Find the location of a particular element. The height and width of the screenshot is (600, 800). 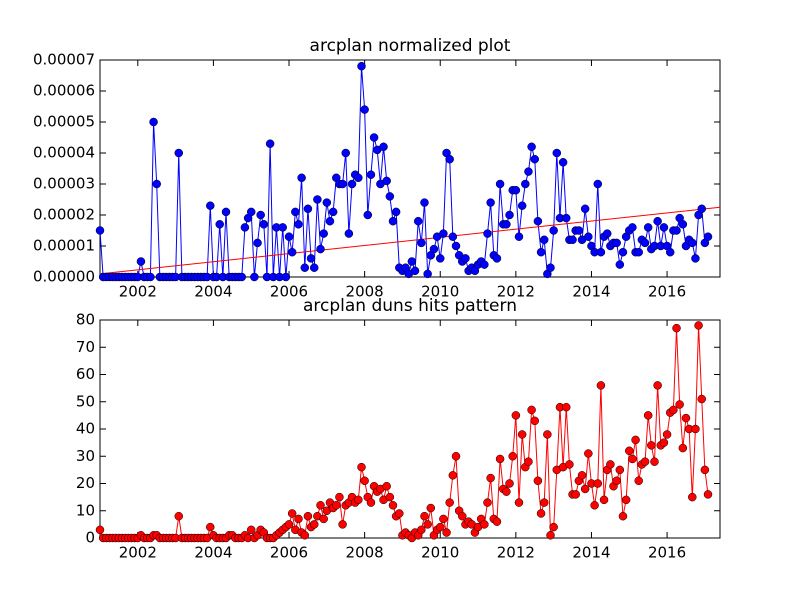

x-tick-label: 2002 is located at coordinates (138, 292).